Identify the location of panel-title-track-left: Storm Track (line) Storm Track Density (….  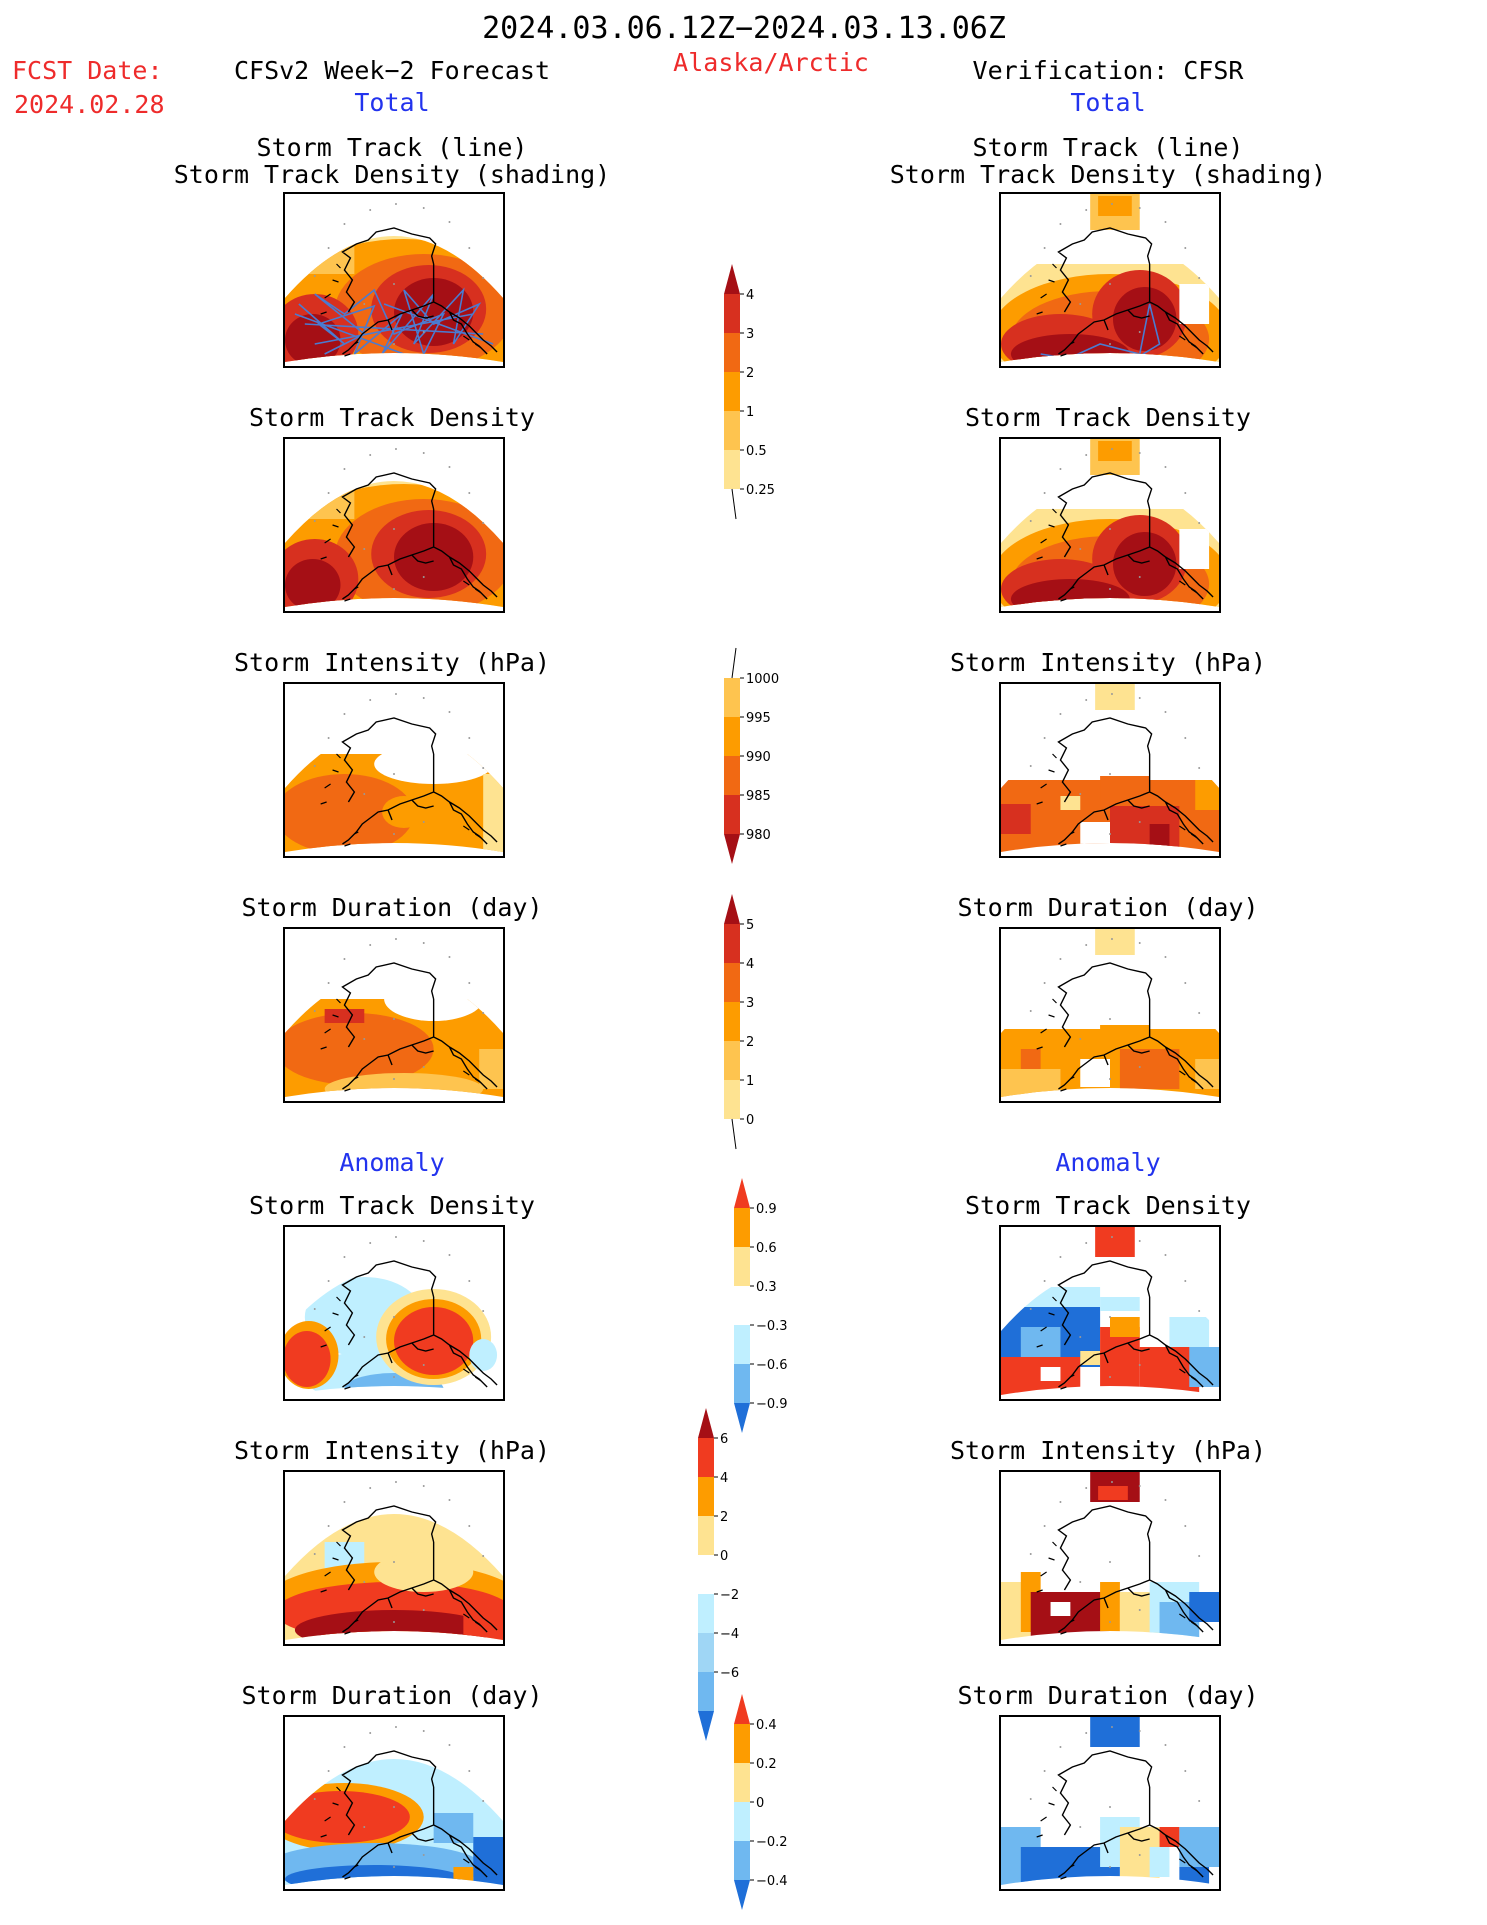
(392, 161).